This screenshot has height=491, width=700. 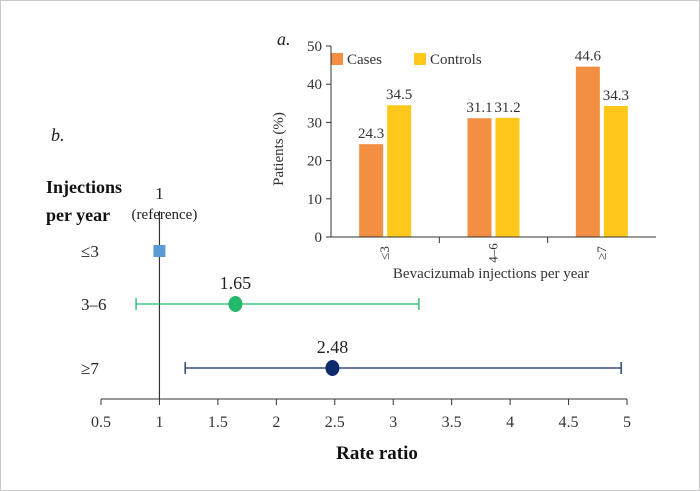 What do you see at coordinates (94, 304) in the screenshot?
I see `forest-row-label: 3–6` at bounding box center [94, 304].